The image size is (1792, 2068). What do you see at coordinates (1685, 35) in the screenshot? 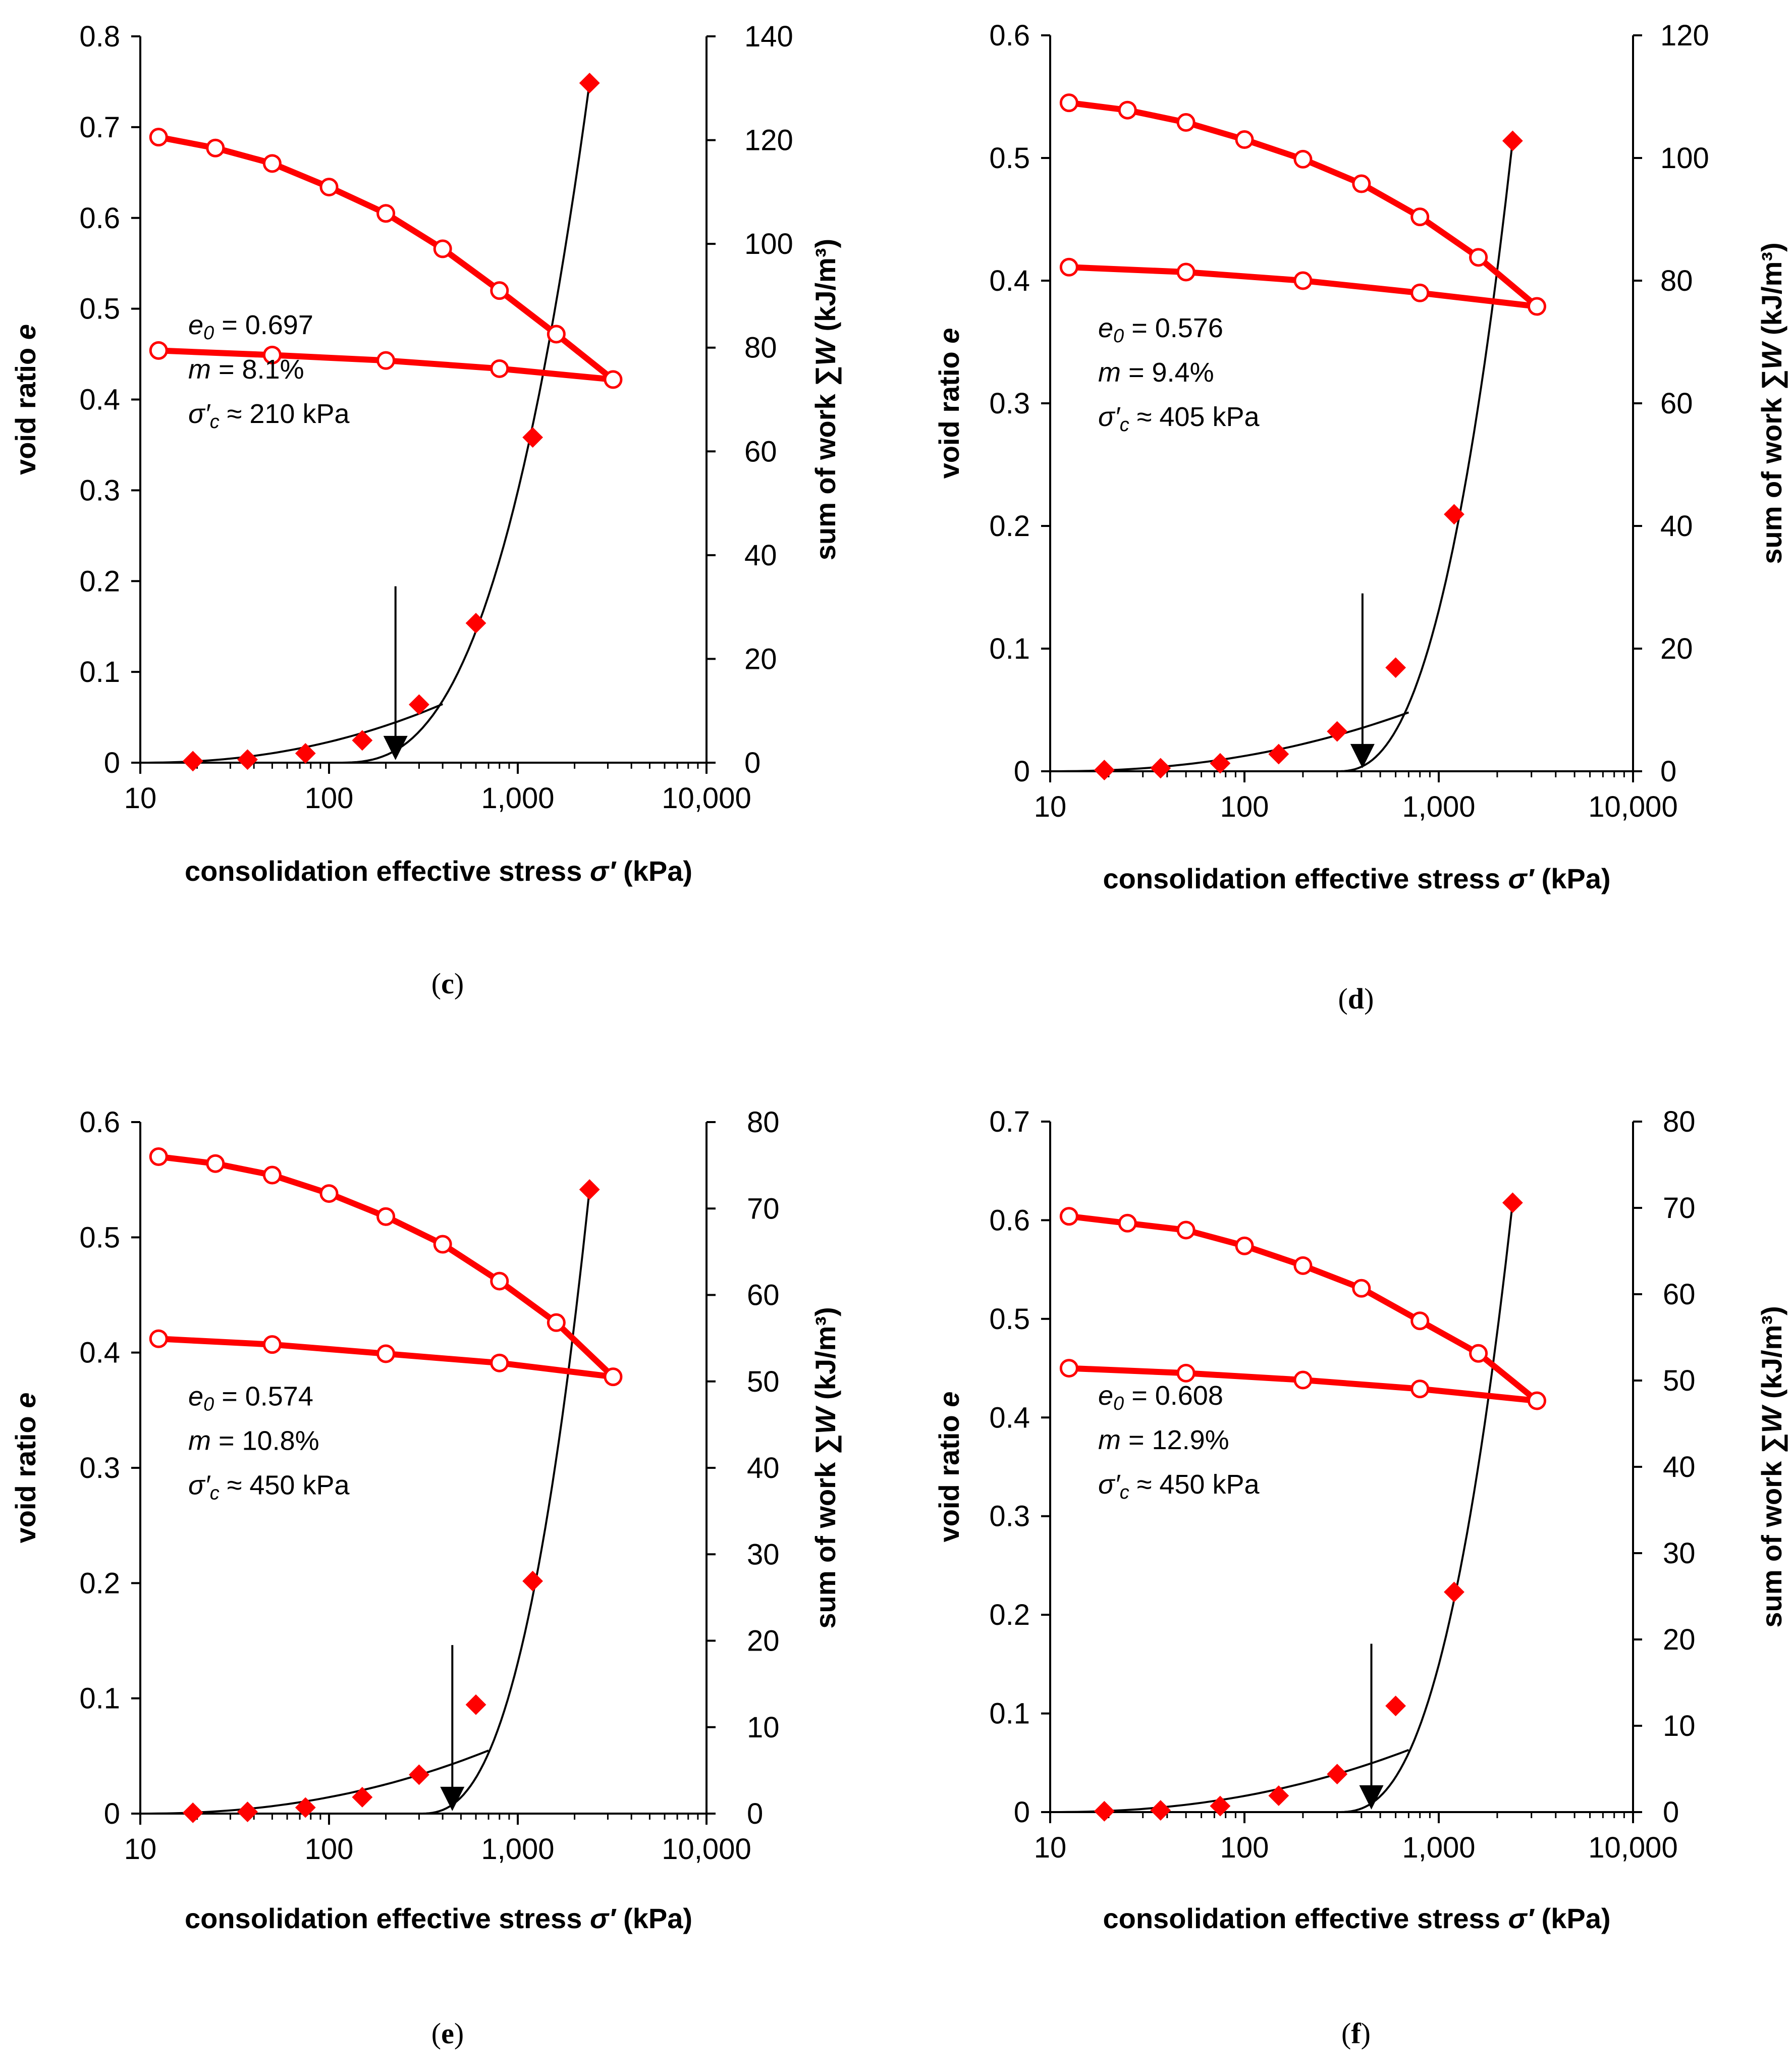
I see `y-right-tick-label: 120` at bounding box center [1685, 35].